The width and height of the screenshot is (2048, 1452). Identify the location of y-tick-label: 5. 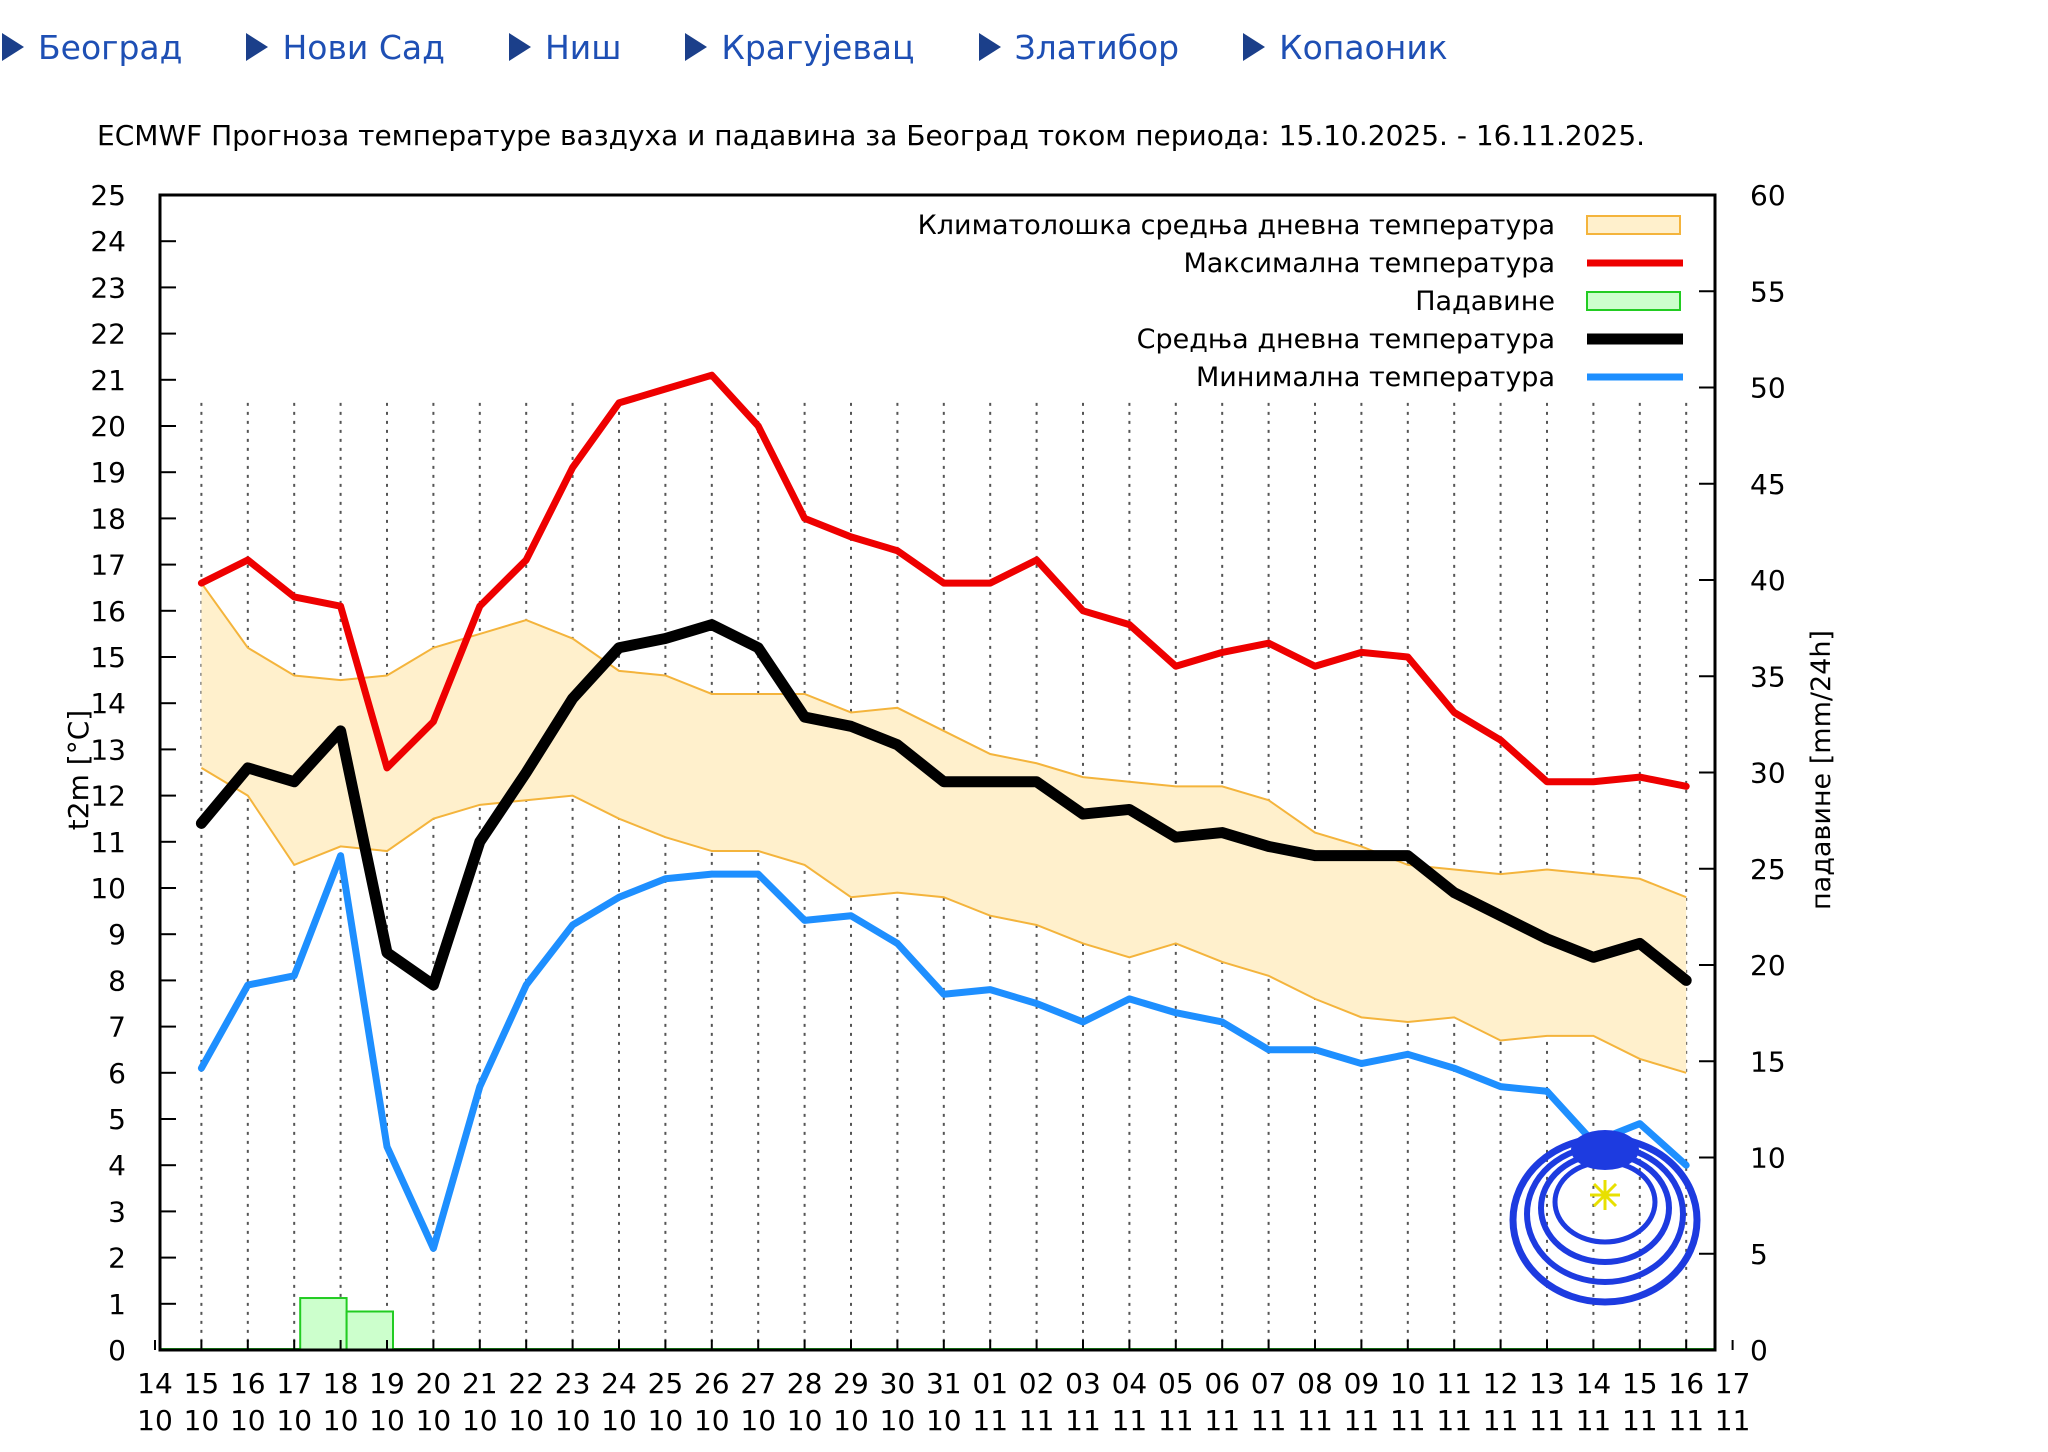
(117, 1119).